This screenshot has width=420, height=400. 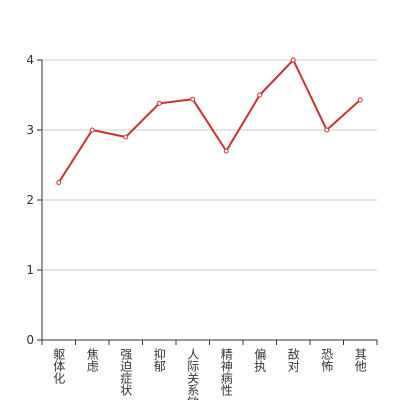 I want to click on y-tick-label: 1, so click(x=30, y=270).